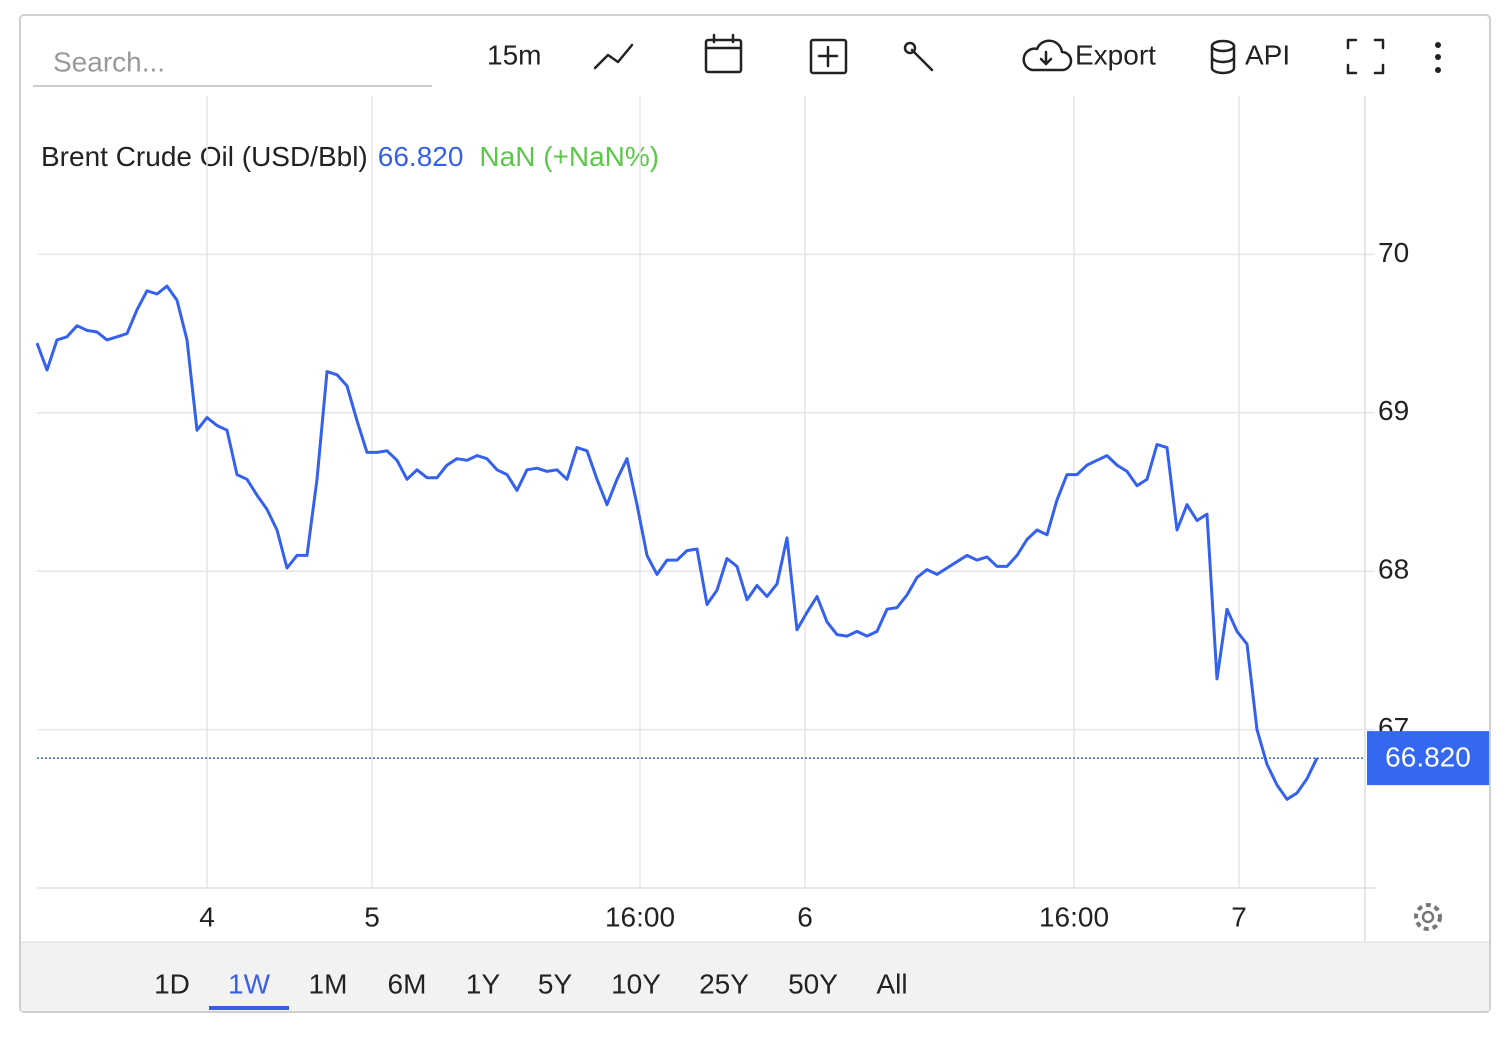 The width and height of the screenshot is (1508, 1039). What do you see at coordinates (1267, 54) in the screenshot?
I see `api-button: API` at bounding box center [1267, 54].